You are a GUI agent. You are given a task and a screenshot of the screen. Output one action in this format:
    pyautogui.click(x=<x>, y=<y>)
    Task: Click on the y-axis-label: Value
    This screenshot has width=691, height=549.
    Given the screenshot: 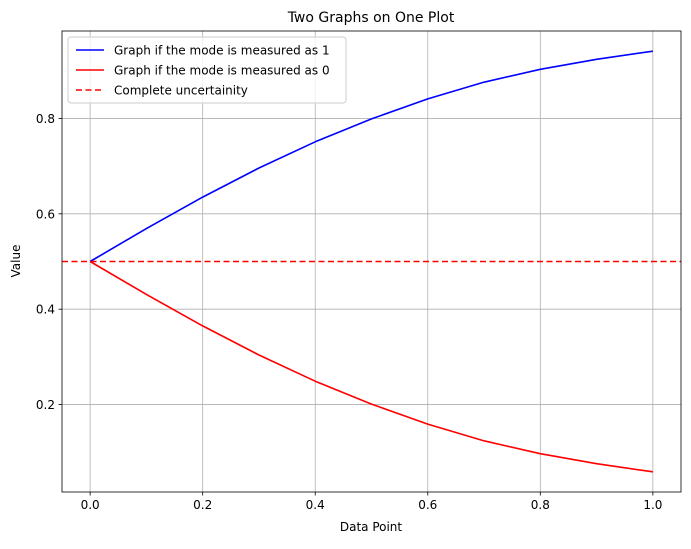 What is the action you would take?
    pyautogui.click(x=16, y=261)
    